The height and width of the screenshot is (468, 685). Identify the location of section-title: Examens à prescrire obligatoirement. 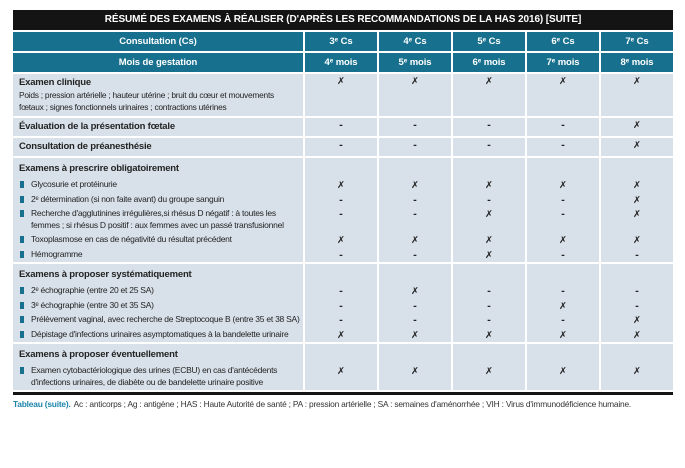
(158, 168).